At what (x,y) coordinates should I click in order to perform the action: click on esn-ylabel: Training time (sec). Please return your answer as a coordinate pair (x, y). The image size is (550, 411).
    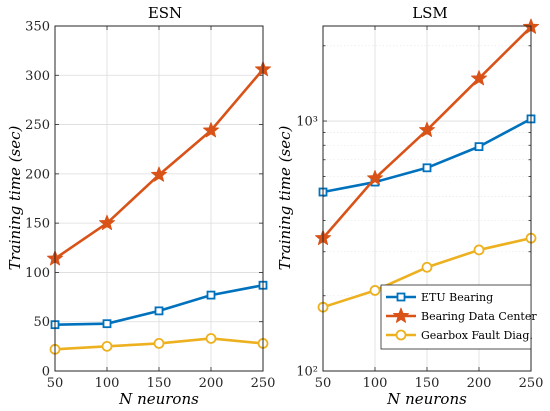
    Looking at the image, I should click on (15, 197).